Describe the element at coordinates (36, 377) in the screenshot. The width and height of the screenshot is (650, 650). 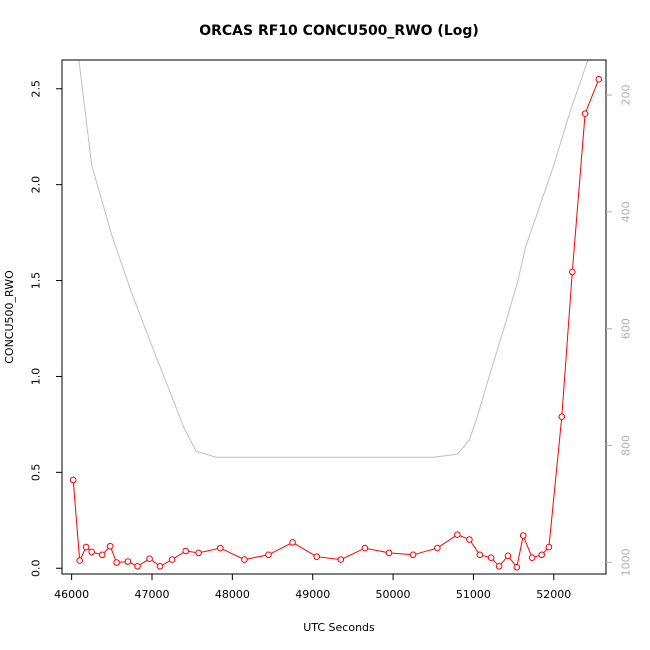
I see `y-tick-label: 1.0` at that location.